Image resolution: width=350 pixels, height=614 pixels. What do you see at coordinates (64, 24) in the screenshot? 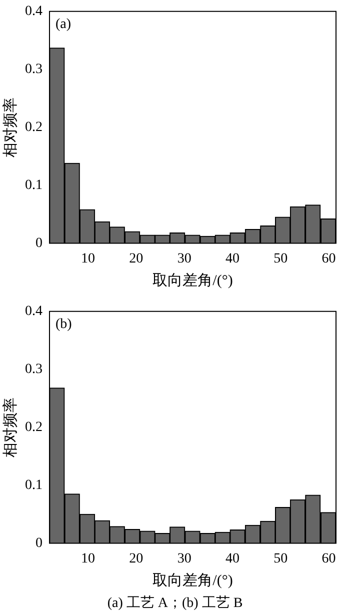
I see `annotation: (a)` at bounding box center [64, 24].